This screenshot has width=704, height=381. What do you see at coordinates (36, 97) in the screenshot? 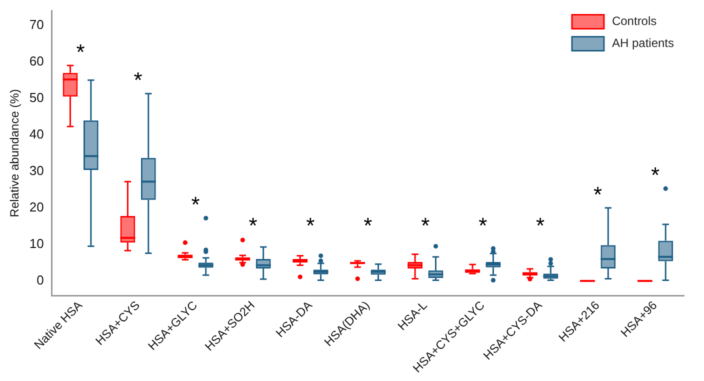
I see `y-tick-label: 50` at bounding box center [36, 97].